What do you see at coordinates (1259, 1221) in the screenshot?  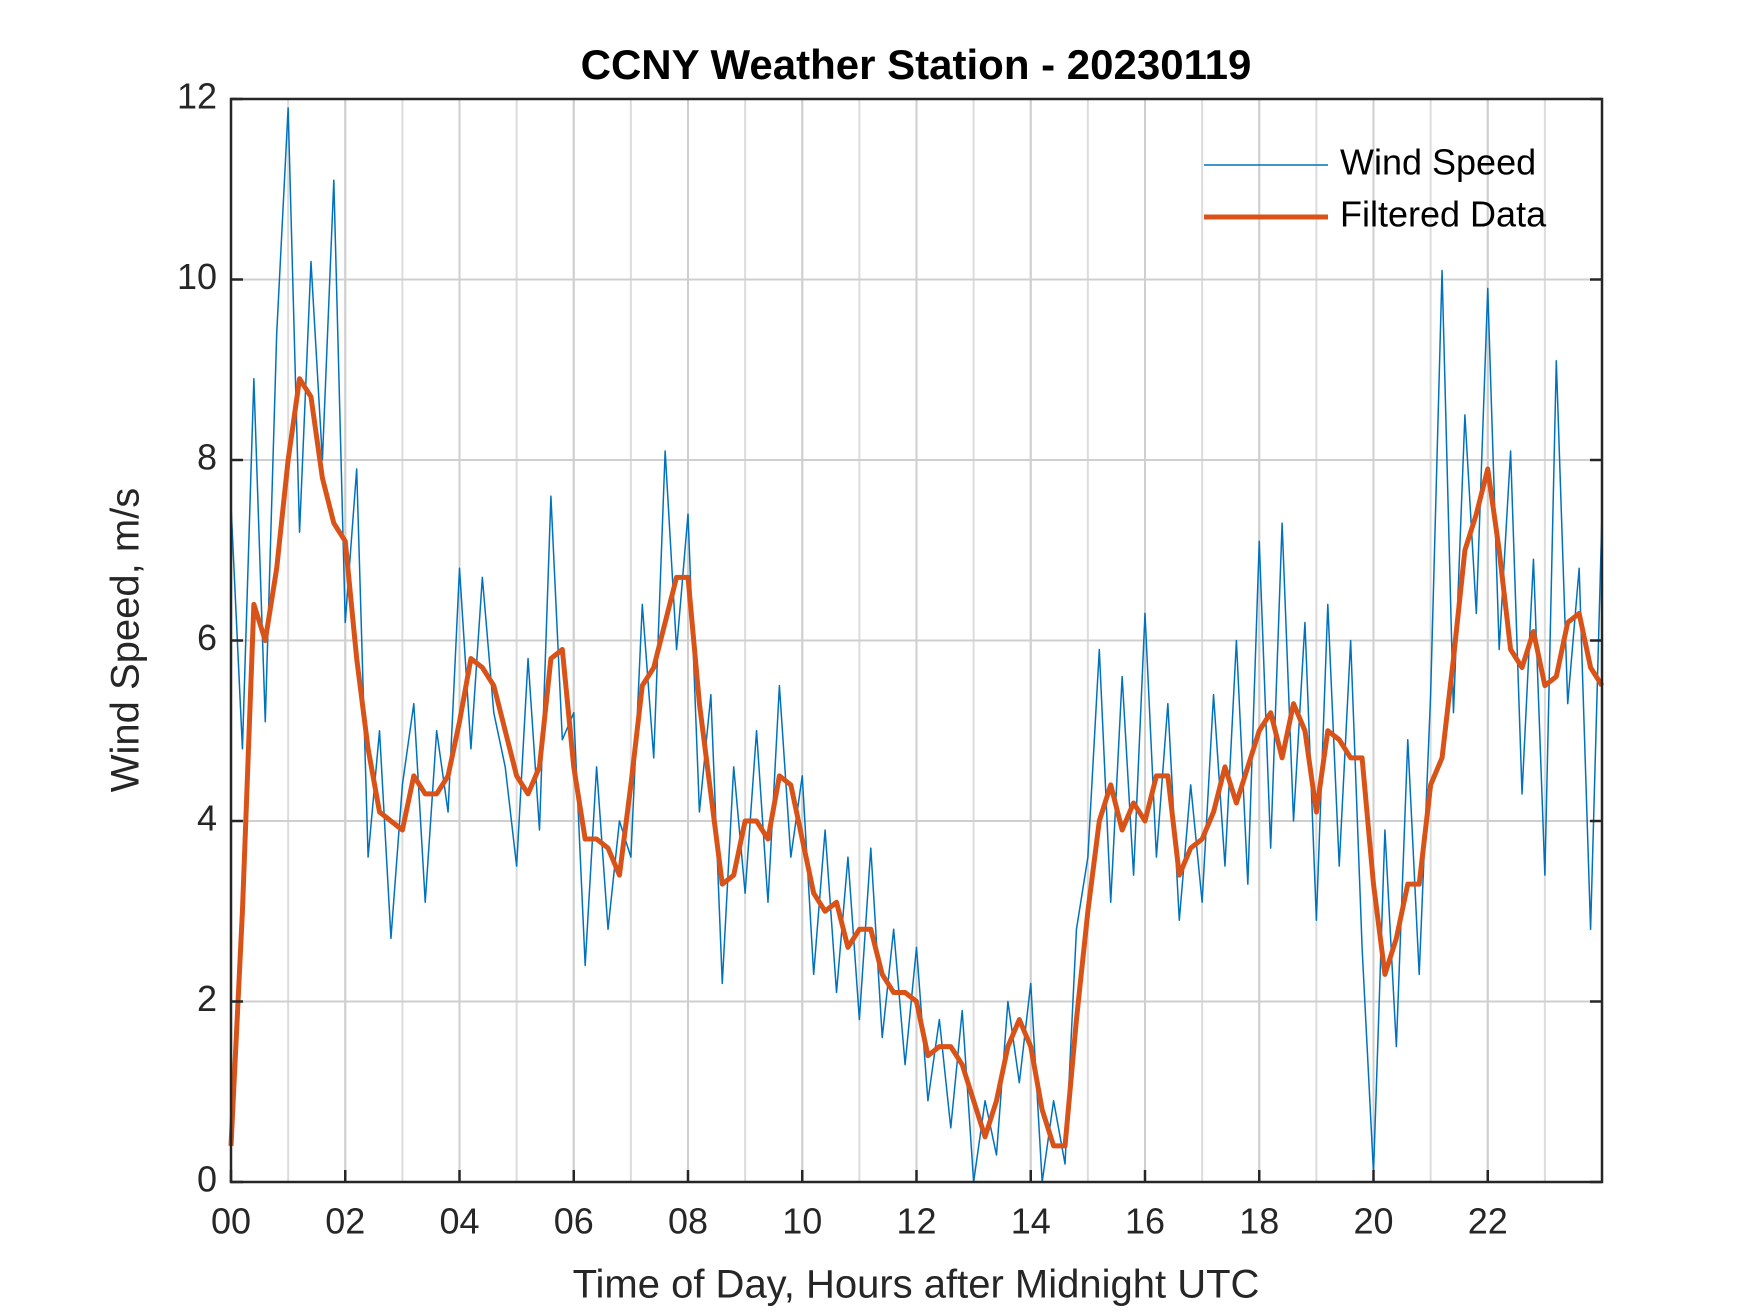 I see `x-tick-label: 18` at bounding box center [1259, 1221].